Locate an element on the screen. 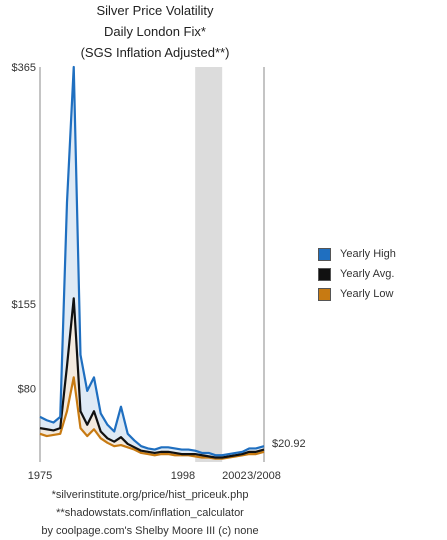 This screenshot has height=540, width=447. legend: Yearly High Yearly Avg. Yearly Low is located at coordinates (357, 274).